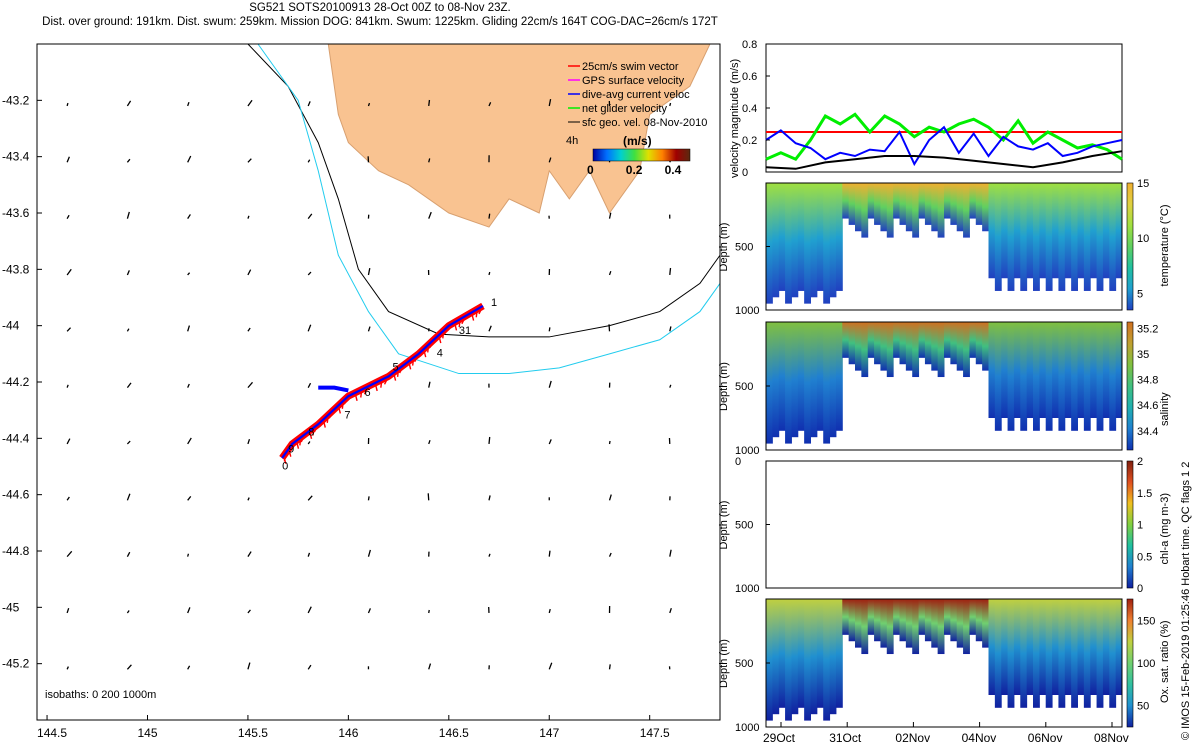  I want to click on y-tick-label: -45, so click(11, 607).